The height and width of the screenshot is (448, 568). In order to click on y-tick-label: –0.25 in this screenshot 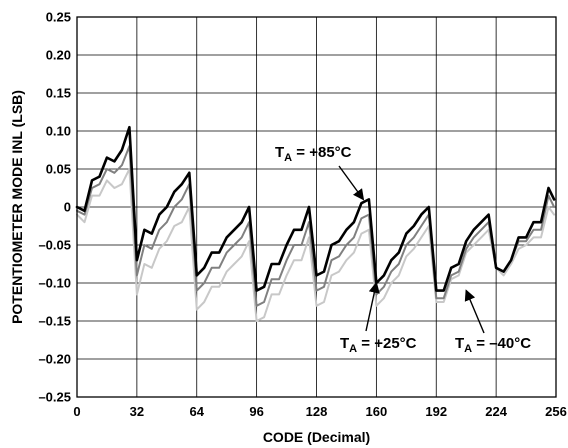, I will do `click(54, 397)`.